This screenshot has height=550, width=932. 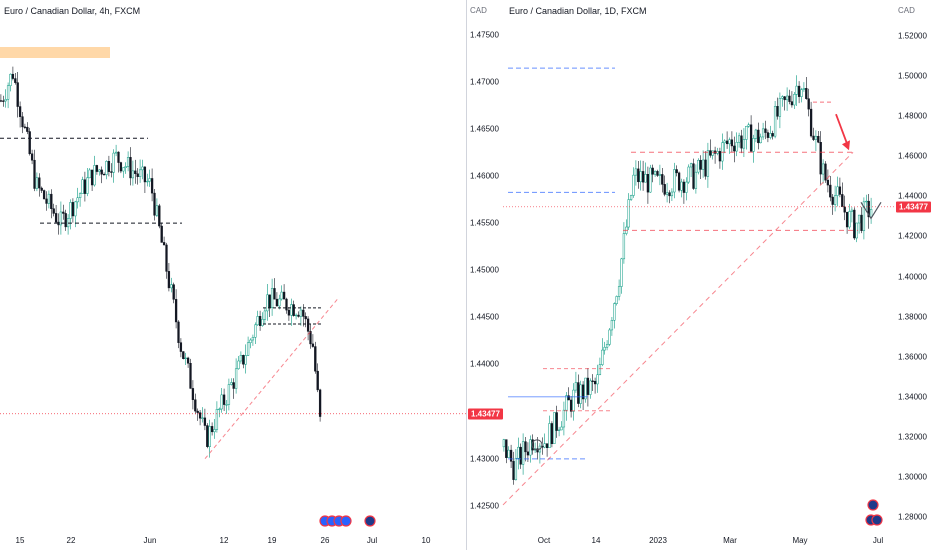 What do you see at coordinates (272, 540) in the screenshot?
I see `left-x-tick: 19` at bounding box center [272, 540].